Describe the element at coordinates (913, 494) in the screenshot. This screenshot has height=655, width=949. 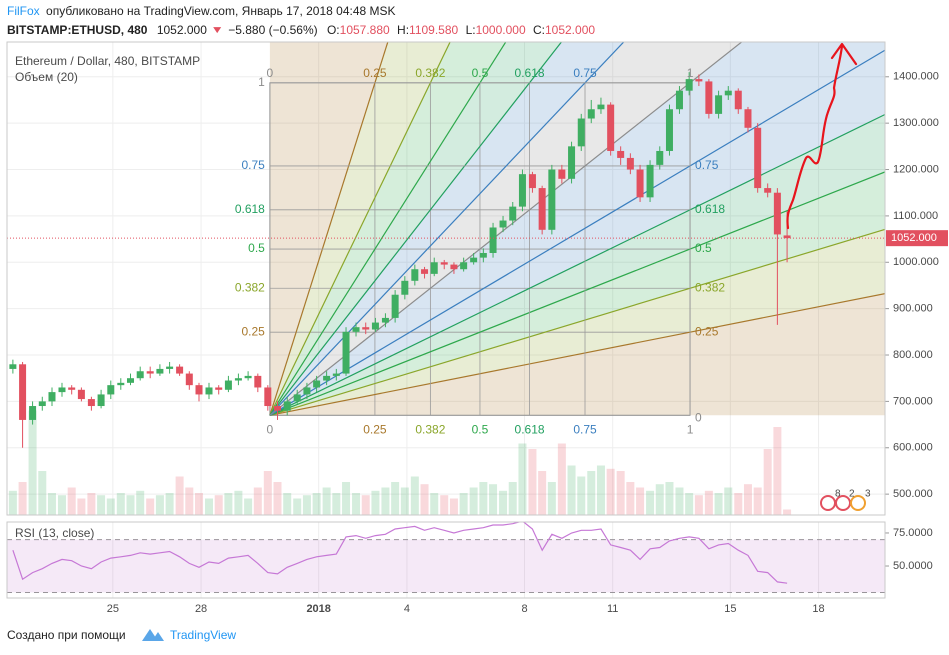
I see `y-tick-label: 500.000` at that location.